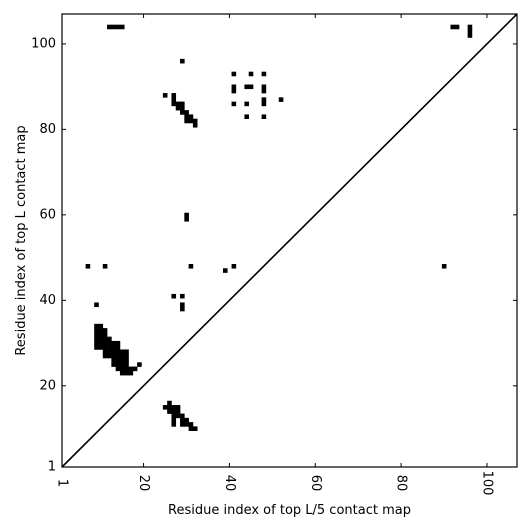 Image resolution: width=531 pixels, height=531 pixels. I want to click on x-tick-label: 1, so click(62, 483).